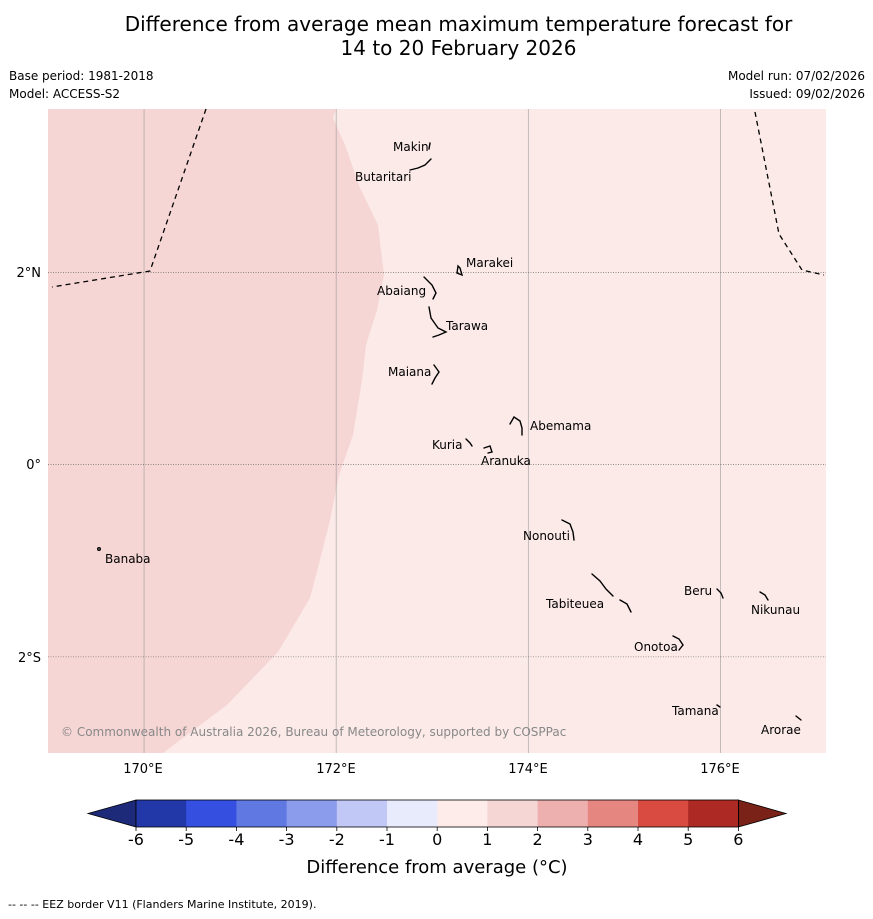 The image size is (873, 919). What do you see at coordinates (638, 839) in the screenshot?
I see `colorbar-tick-label-10: 4` at bounding box center [638, 839].